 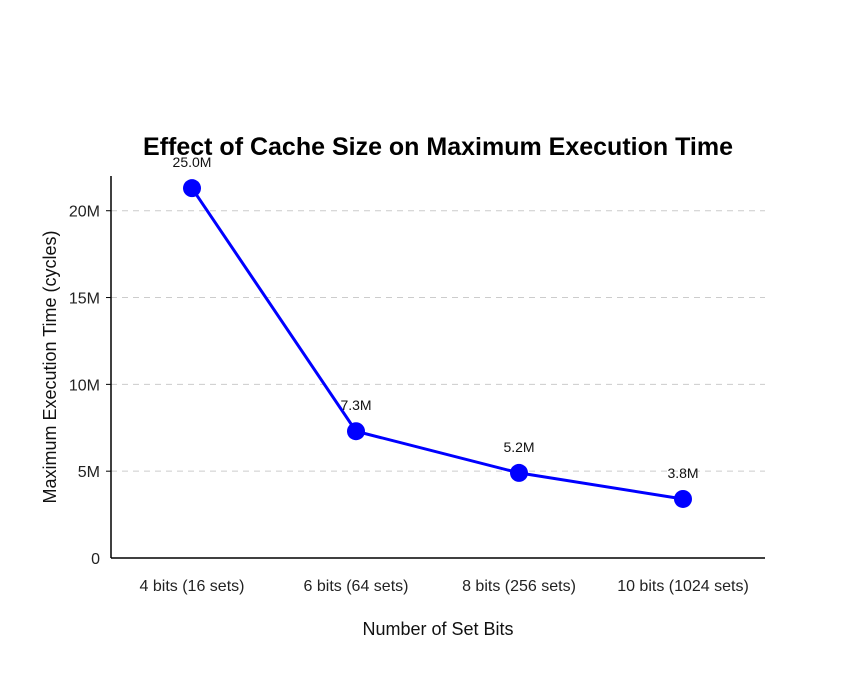 What do you see at coordinates (356, 586) in the screenshot?
I see `x-tick-label: 6 bits (64 sets)` at bounding box center [356, 586].